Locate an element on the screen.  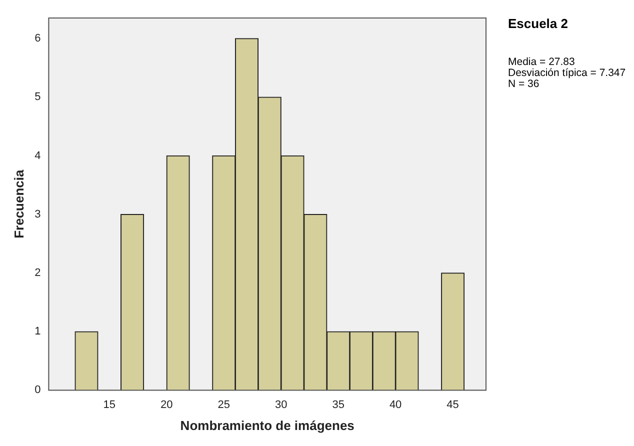
x-tick-label: 20 is located at coordinates (166, 404).